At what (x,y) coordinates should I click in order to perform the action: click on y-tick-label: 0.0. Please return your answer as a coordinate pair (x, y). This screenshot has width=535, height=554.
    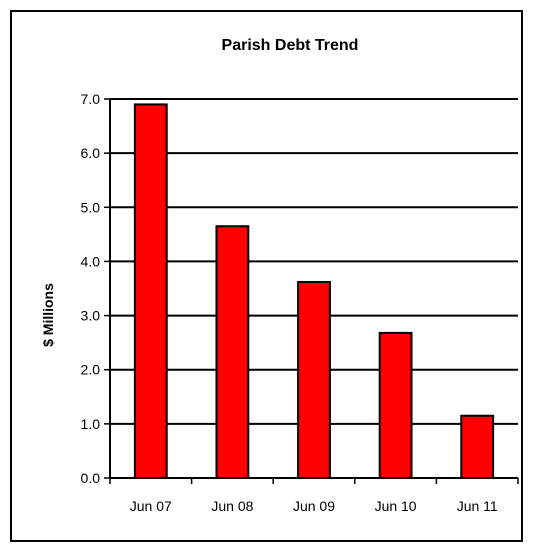
    Looking at the image, I should click on (91, 478).